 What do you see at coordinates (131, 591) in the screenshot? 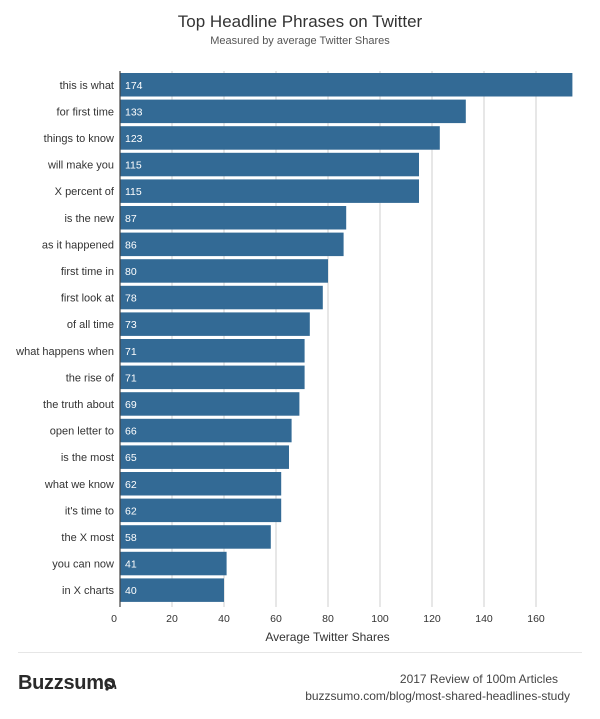
I see `value-label: 40` at bounding box center [131, 591].